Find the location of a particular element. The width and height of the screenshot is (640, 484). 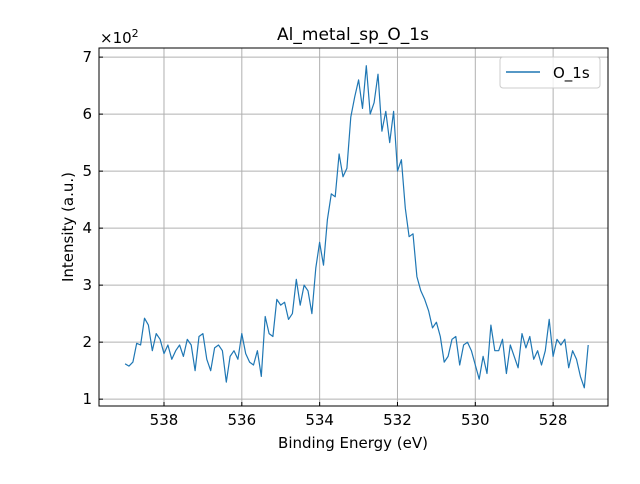

legend: O_1s is located at coordinates (550, 72).